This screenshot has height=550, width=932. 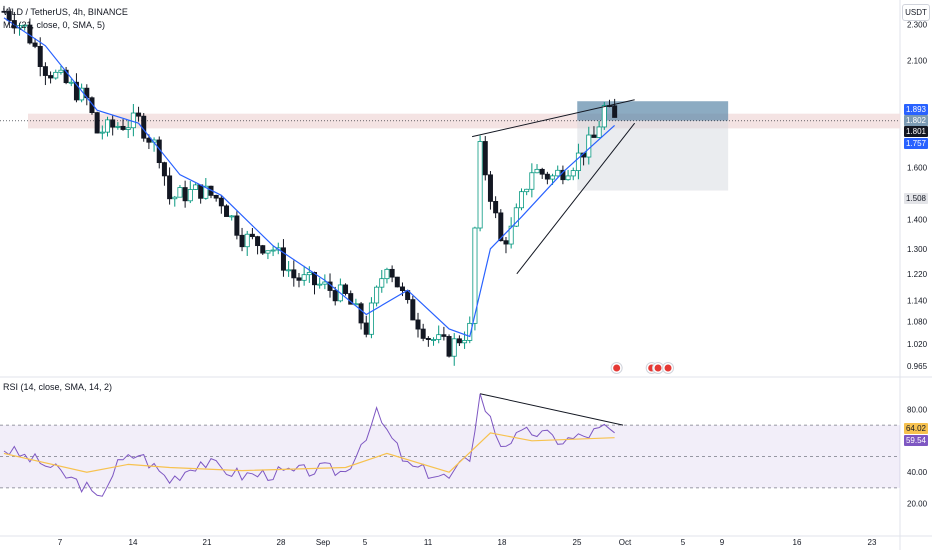 I want to click on price-tick-label: 1.600, so click(x=917, y=167).